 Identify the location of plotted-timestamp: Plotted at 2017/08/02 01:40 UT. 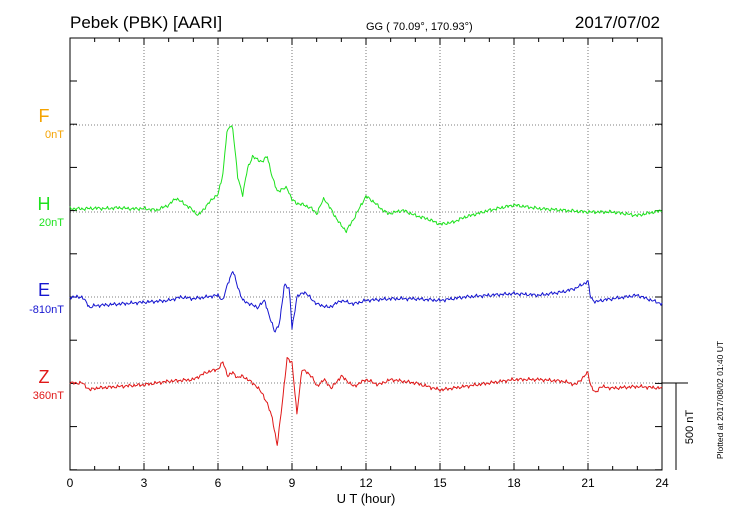
(720, 400).